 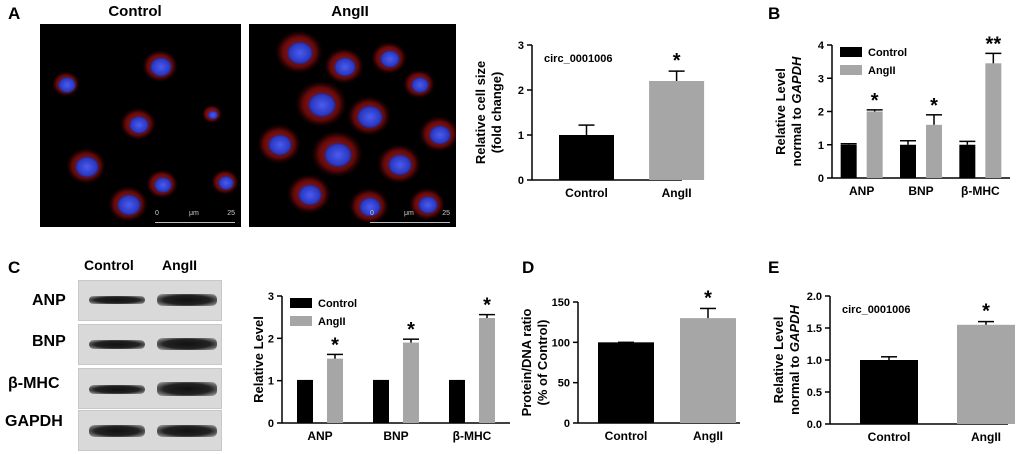 I want to click on y-tick-label: 0.5, so click(x=814, y=393).